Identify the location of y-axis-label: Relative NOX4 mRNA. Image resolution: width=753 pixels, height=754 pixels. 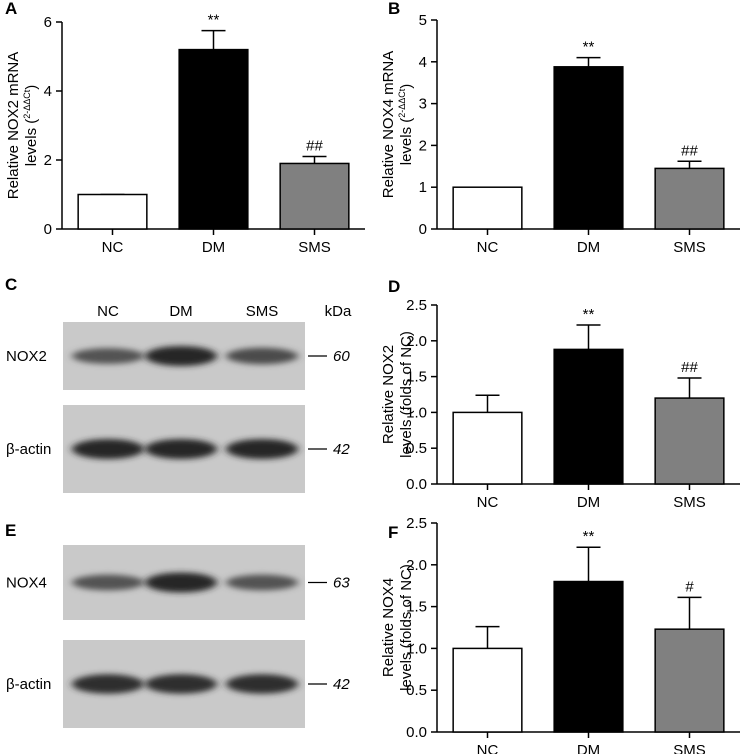
(388, 125).